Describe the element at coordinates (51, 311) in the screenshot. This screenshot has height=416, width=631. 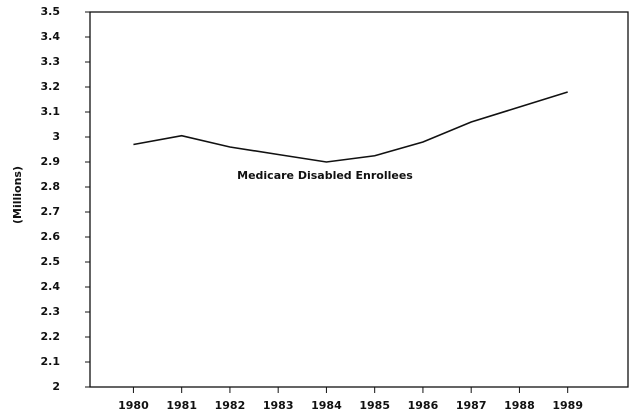
I see `y-tick-label: 2.3` at that location.